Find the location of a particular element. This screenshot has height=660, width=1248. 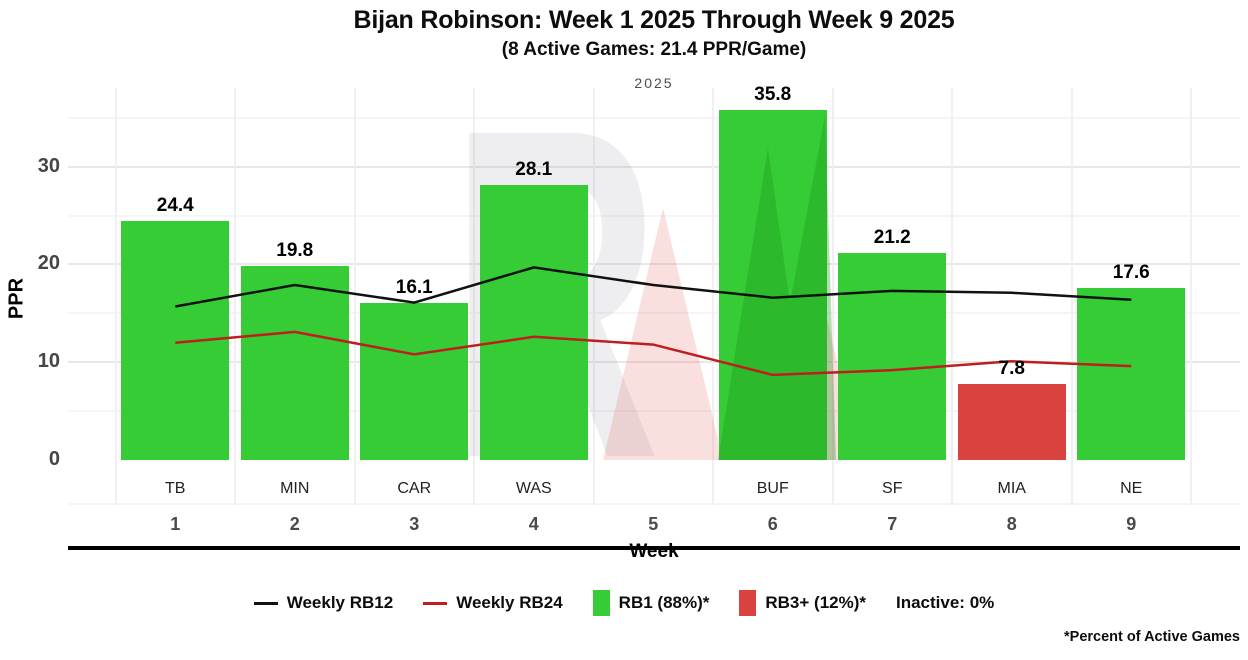

x-tick-week-number: 1 is located at coordinates (175, 524).